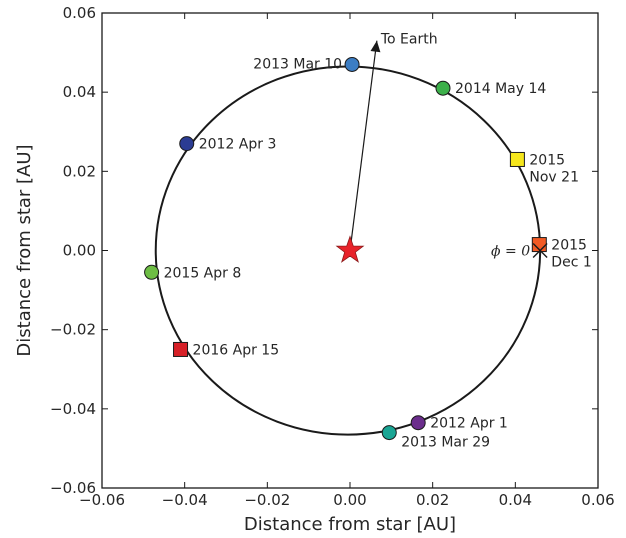  What do you see at coordinates (349, 500) in the screenshot?
I see `x-tick-label: 0.00` at bounding box center [349, 500].